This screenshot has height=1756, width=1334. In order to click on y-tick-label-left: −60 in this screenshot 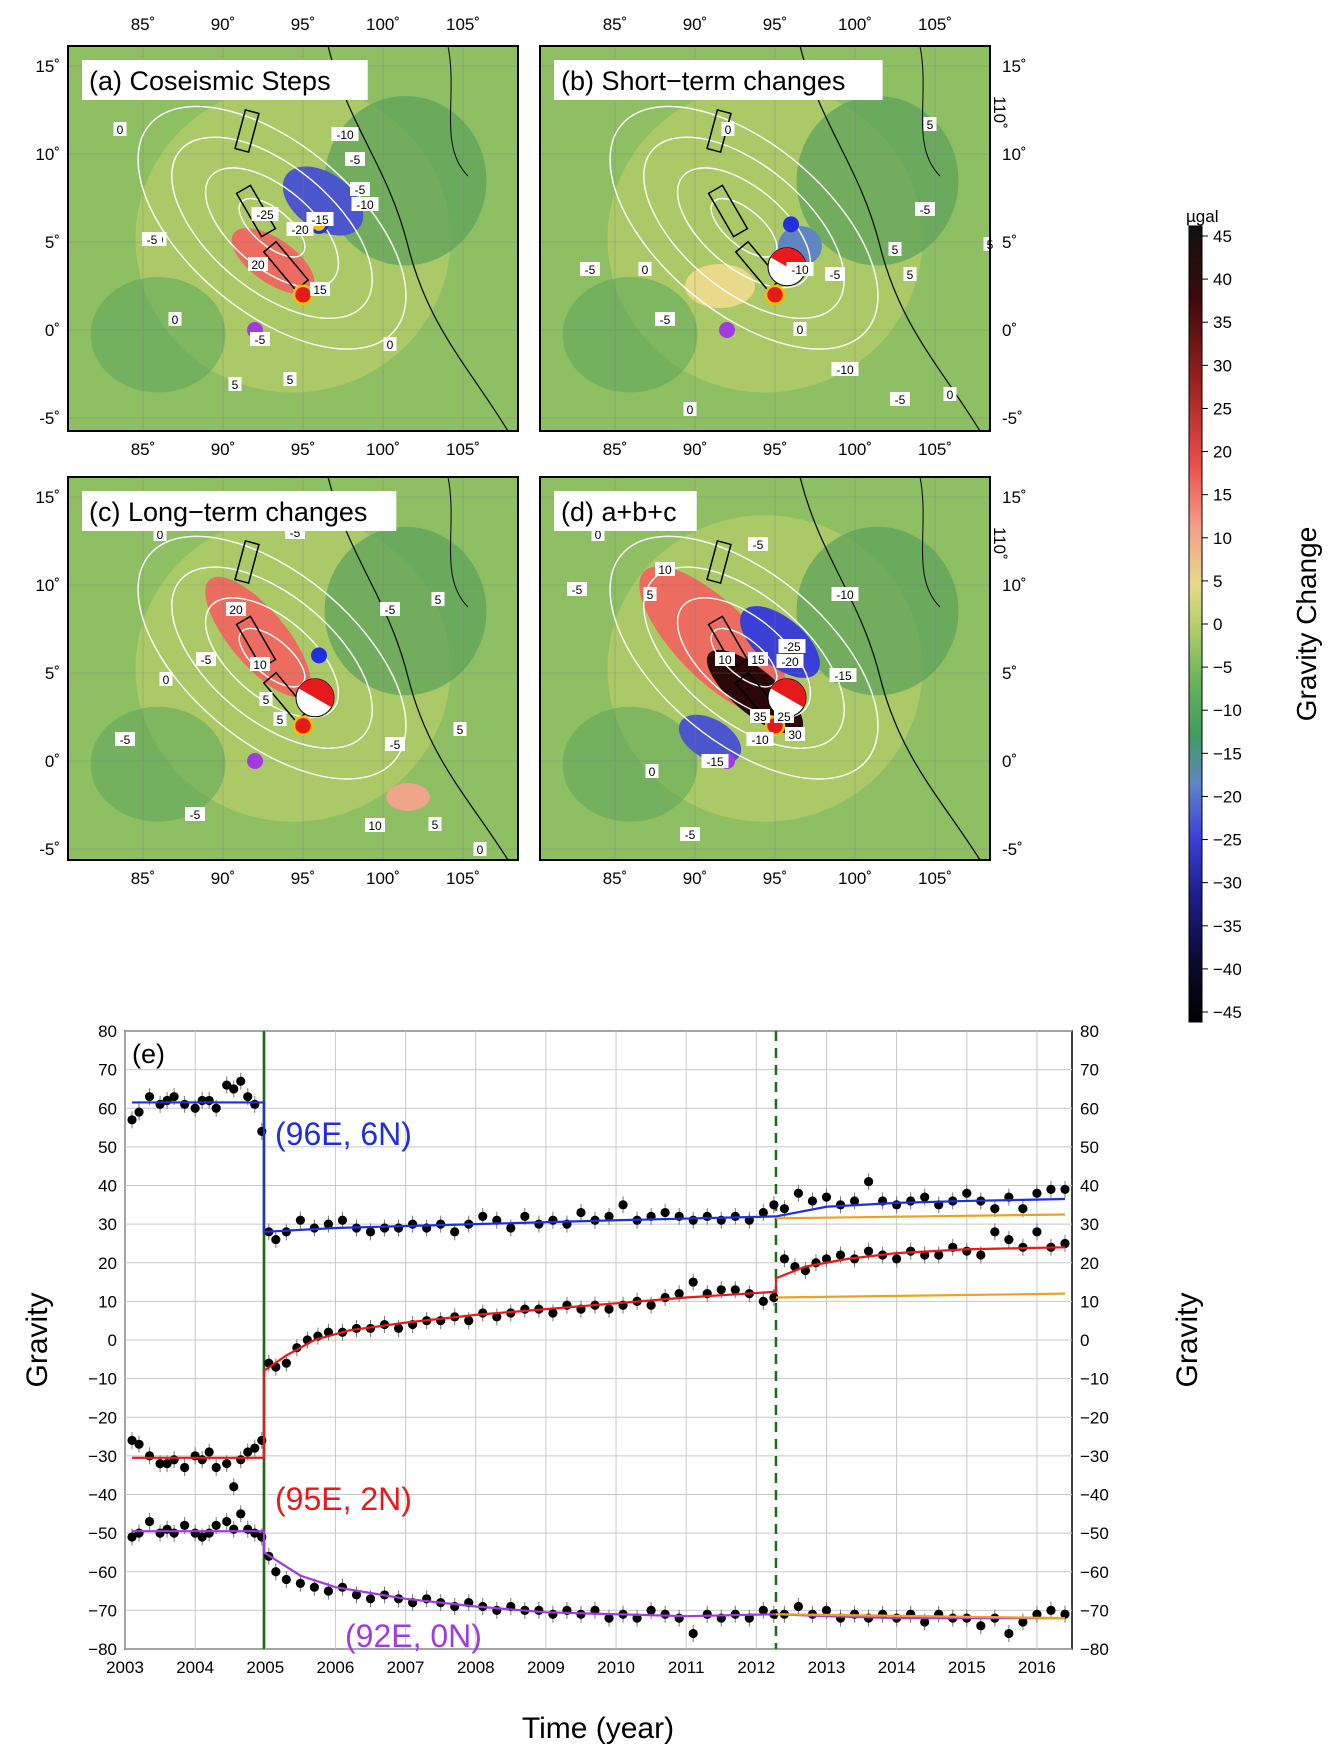, I will do `click(102, 1572)`.